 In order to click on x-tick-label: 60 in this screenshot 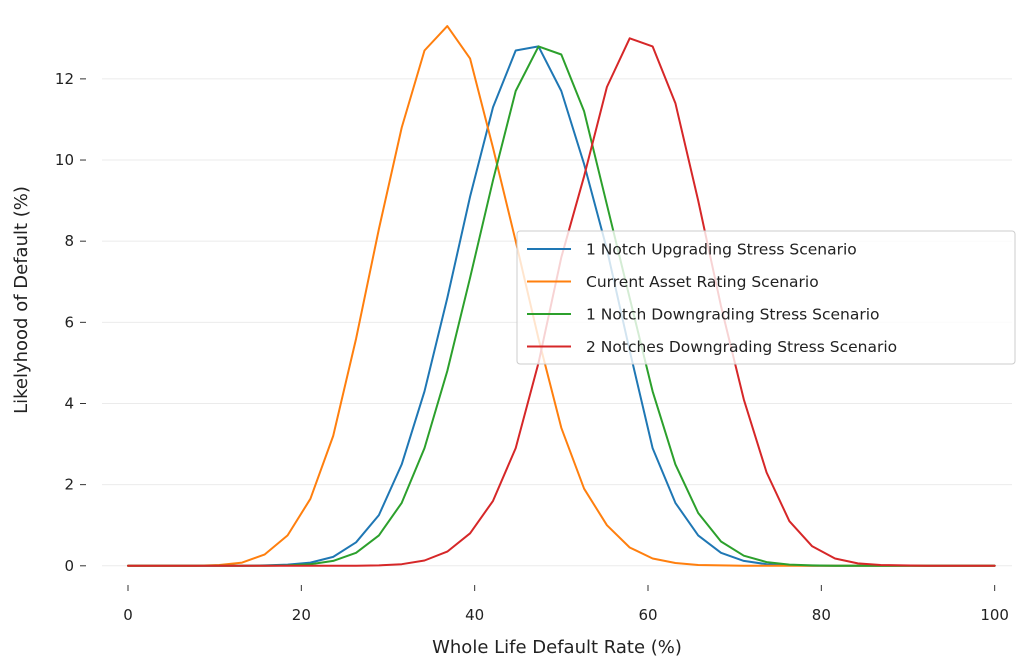, I will do `click(647, 615)`.